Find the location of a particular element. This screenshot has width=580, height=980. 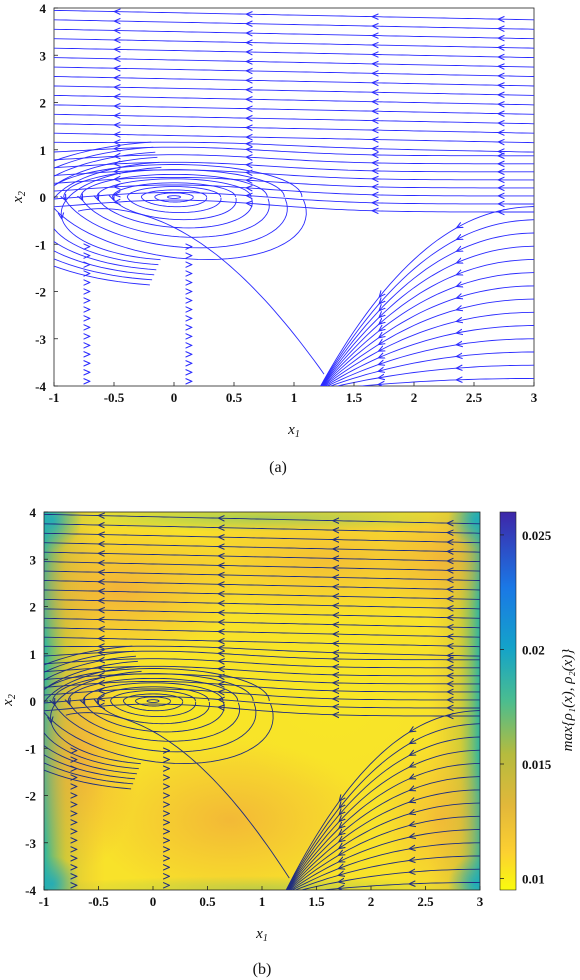

x-tick-label: 1.5 is located at coordinates (354, 397).